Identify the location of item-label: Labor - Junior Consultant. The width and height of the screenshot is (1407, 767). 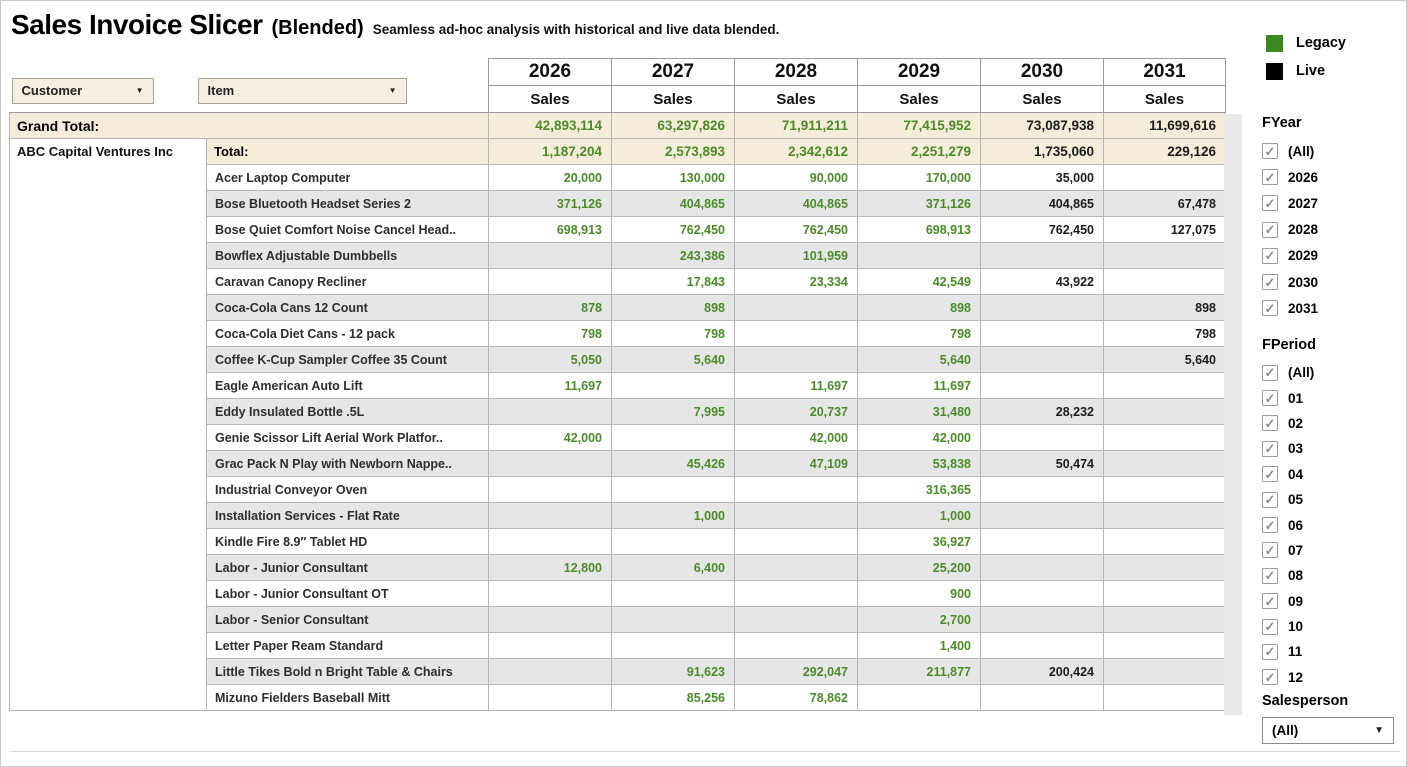
(347, 567).